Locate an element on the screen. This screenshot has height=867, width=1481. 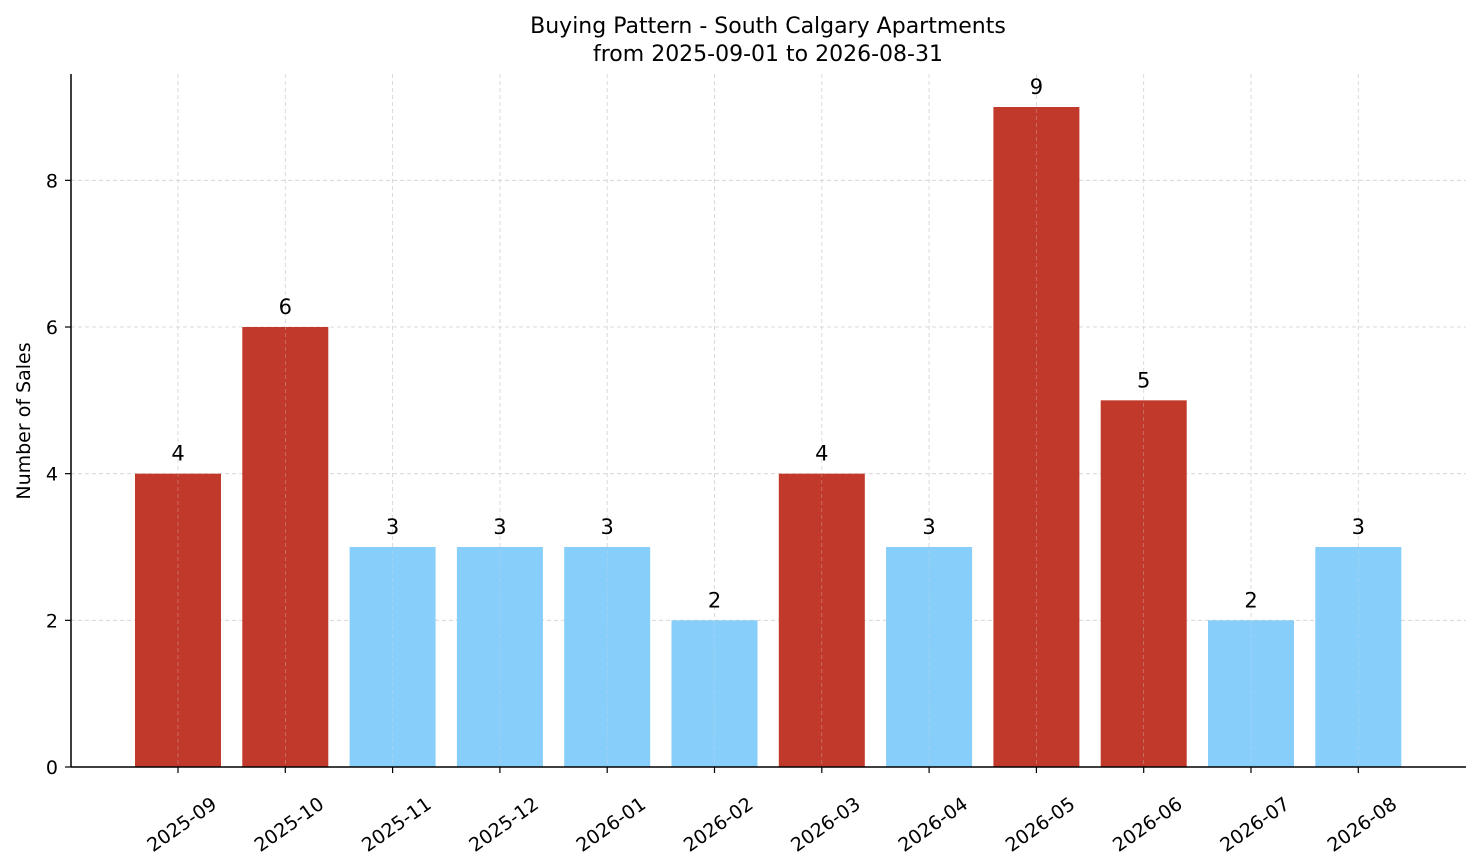
value-label: 5 is located at coordinates (1143, 380).